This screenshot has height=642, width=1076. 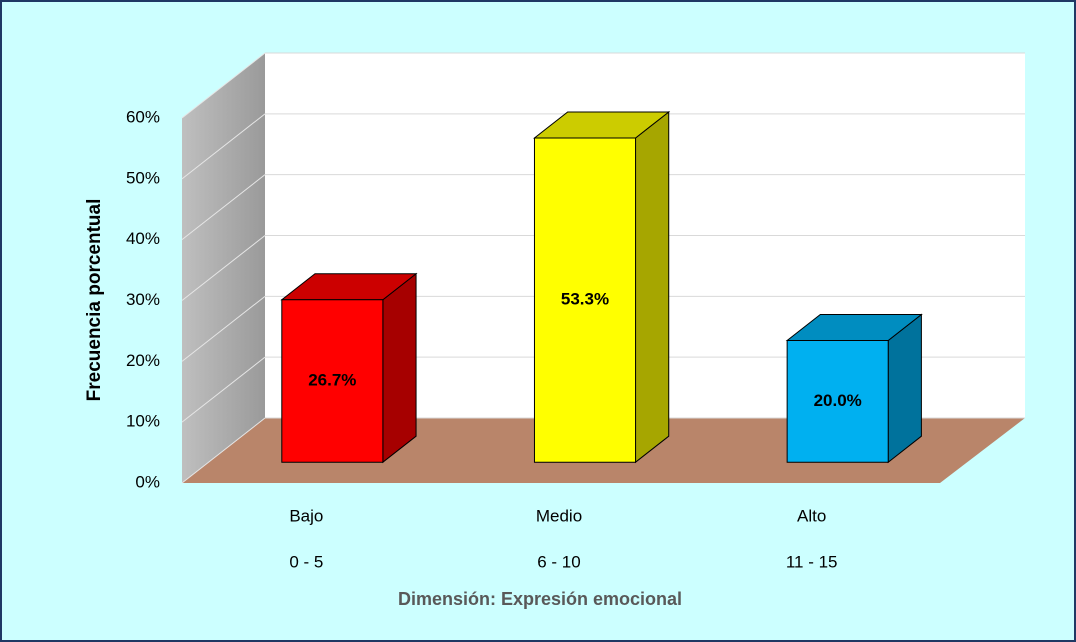 I want to click on y-tick-label: 30%, so click(x=143, y=299).